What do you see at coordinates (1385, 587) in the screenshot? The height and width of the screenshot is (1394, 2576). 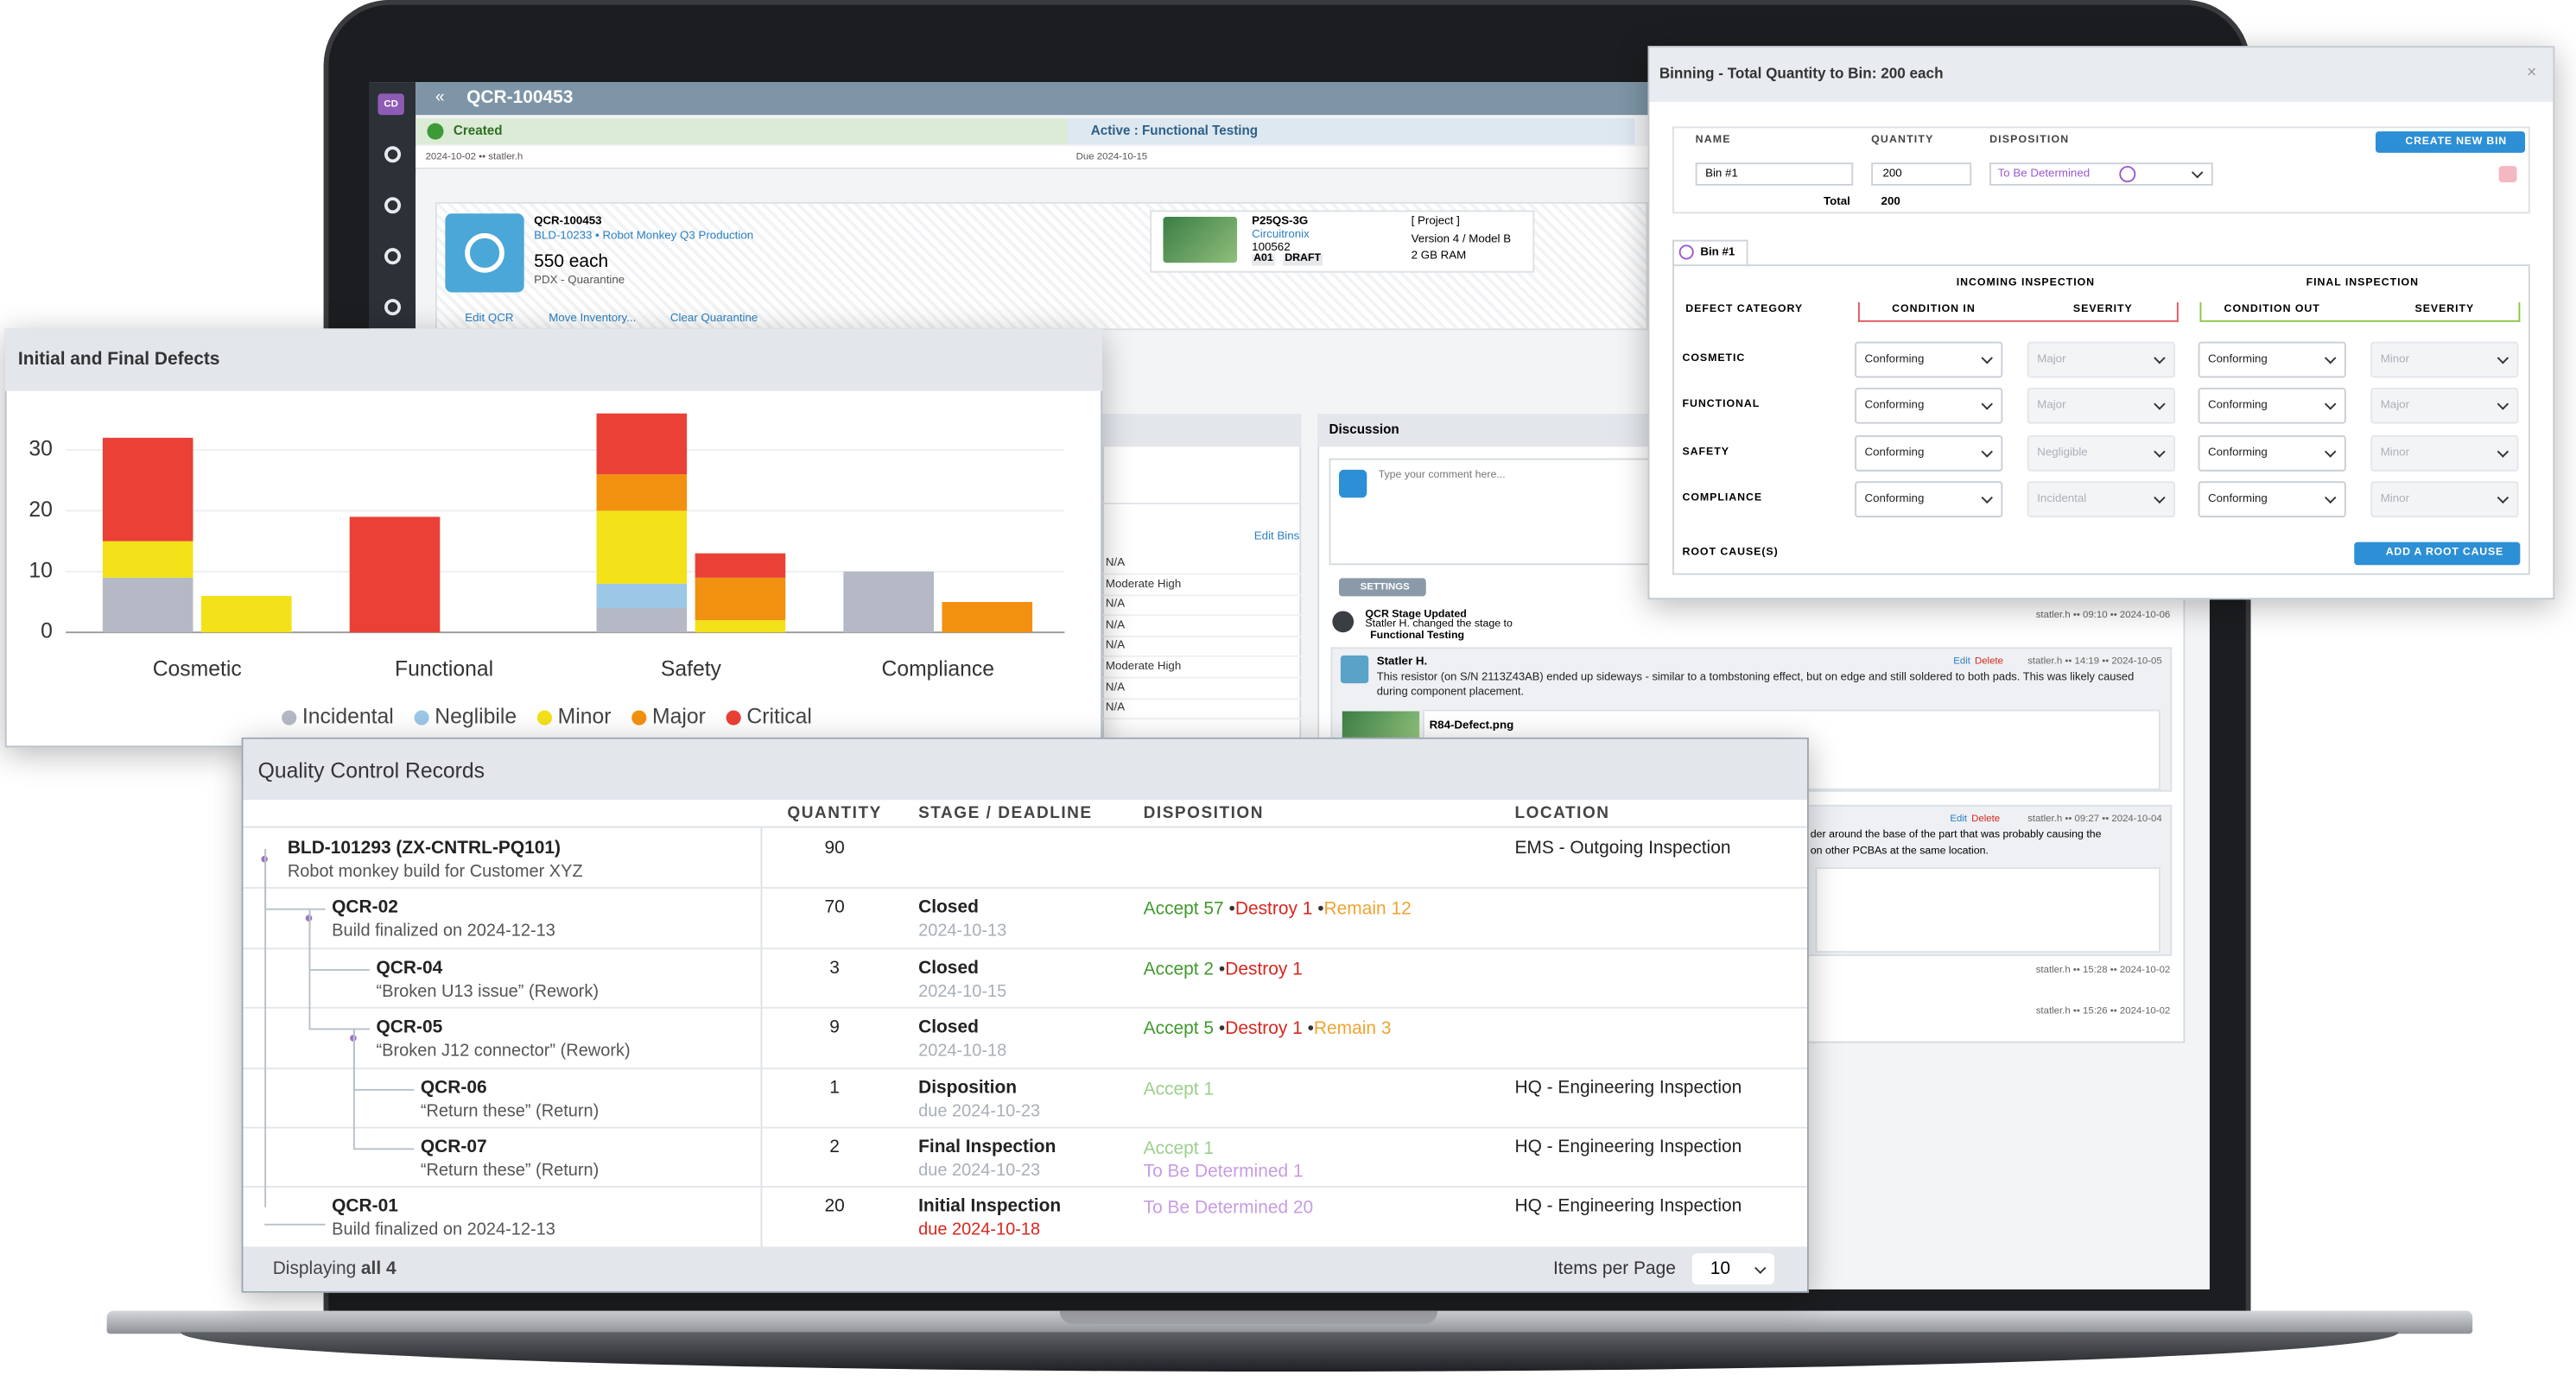 I see `settings-label: SETTINGS` at bounding box center [1385, 587].